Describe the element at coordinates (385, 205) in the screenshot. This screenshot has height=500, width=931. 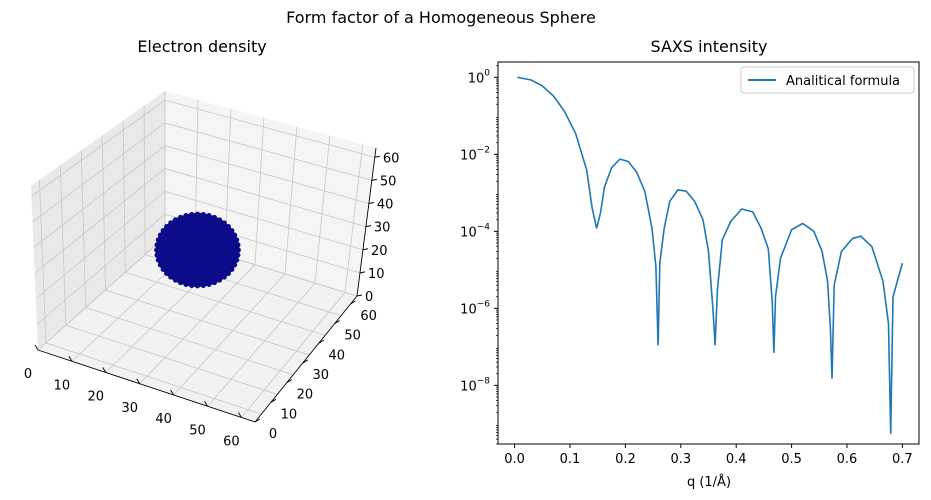
I see `z-tick-label: 40` at that location.